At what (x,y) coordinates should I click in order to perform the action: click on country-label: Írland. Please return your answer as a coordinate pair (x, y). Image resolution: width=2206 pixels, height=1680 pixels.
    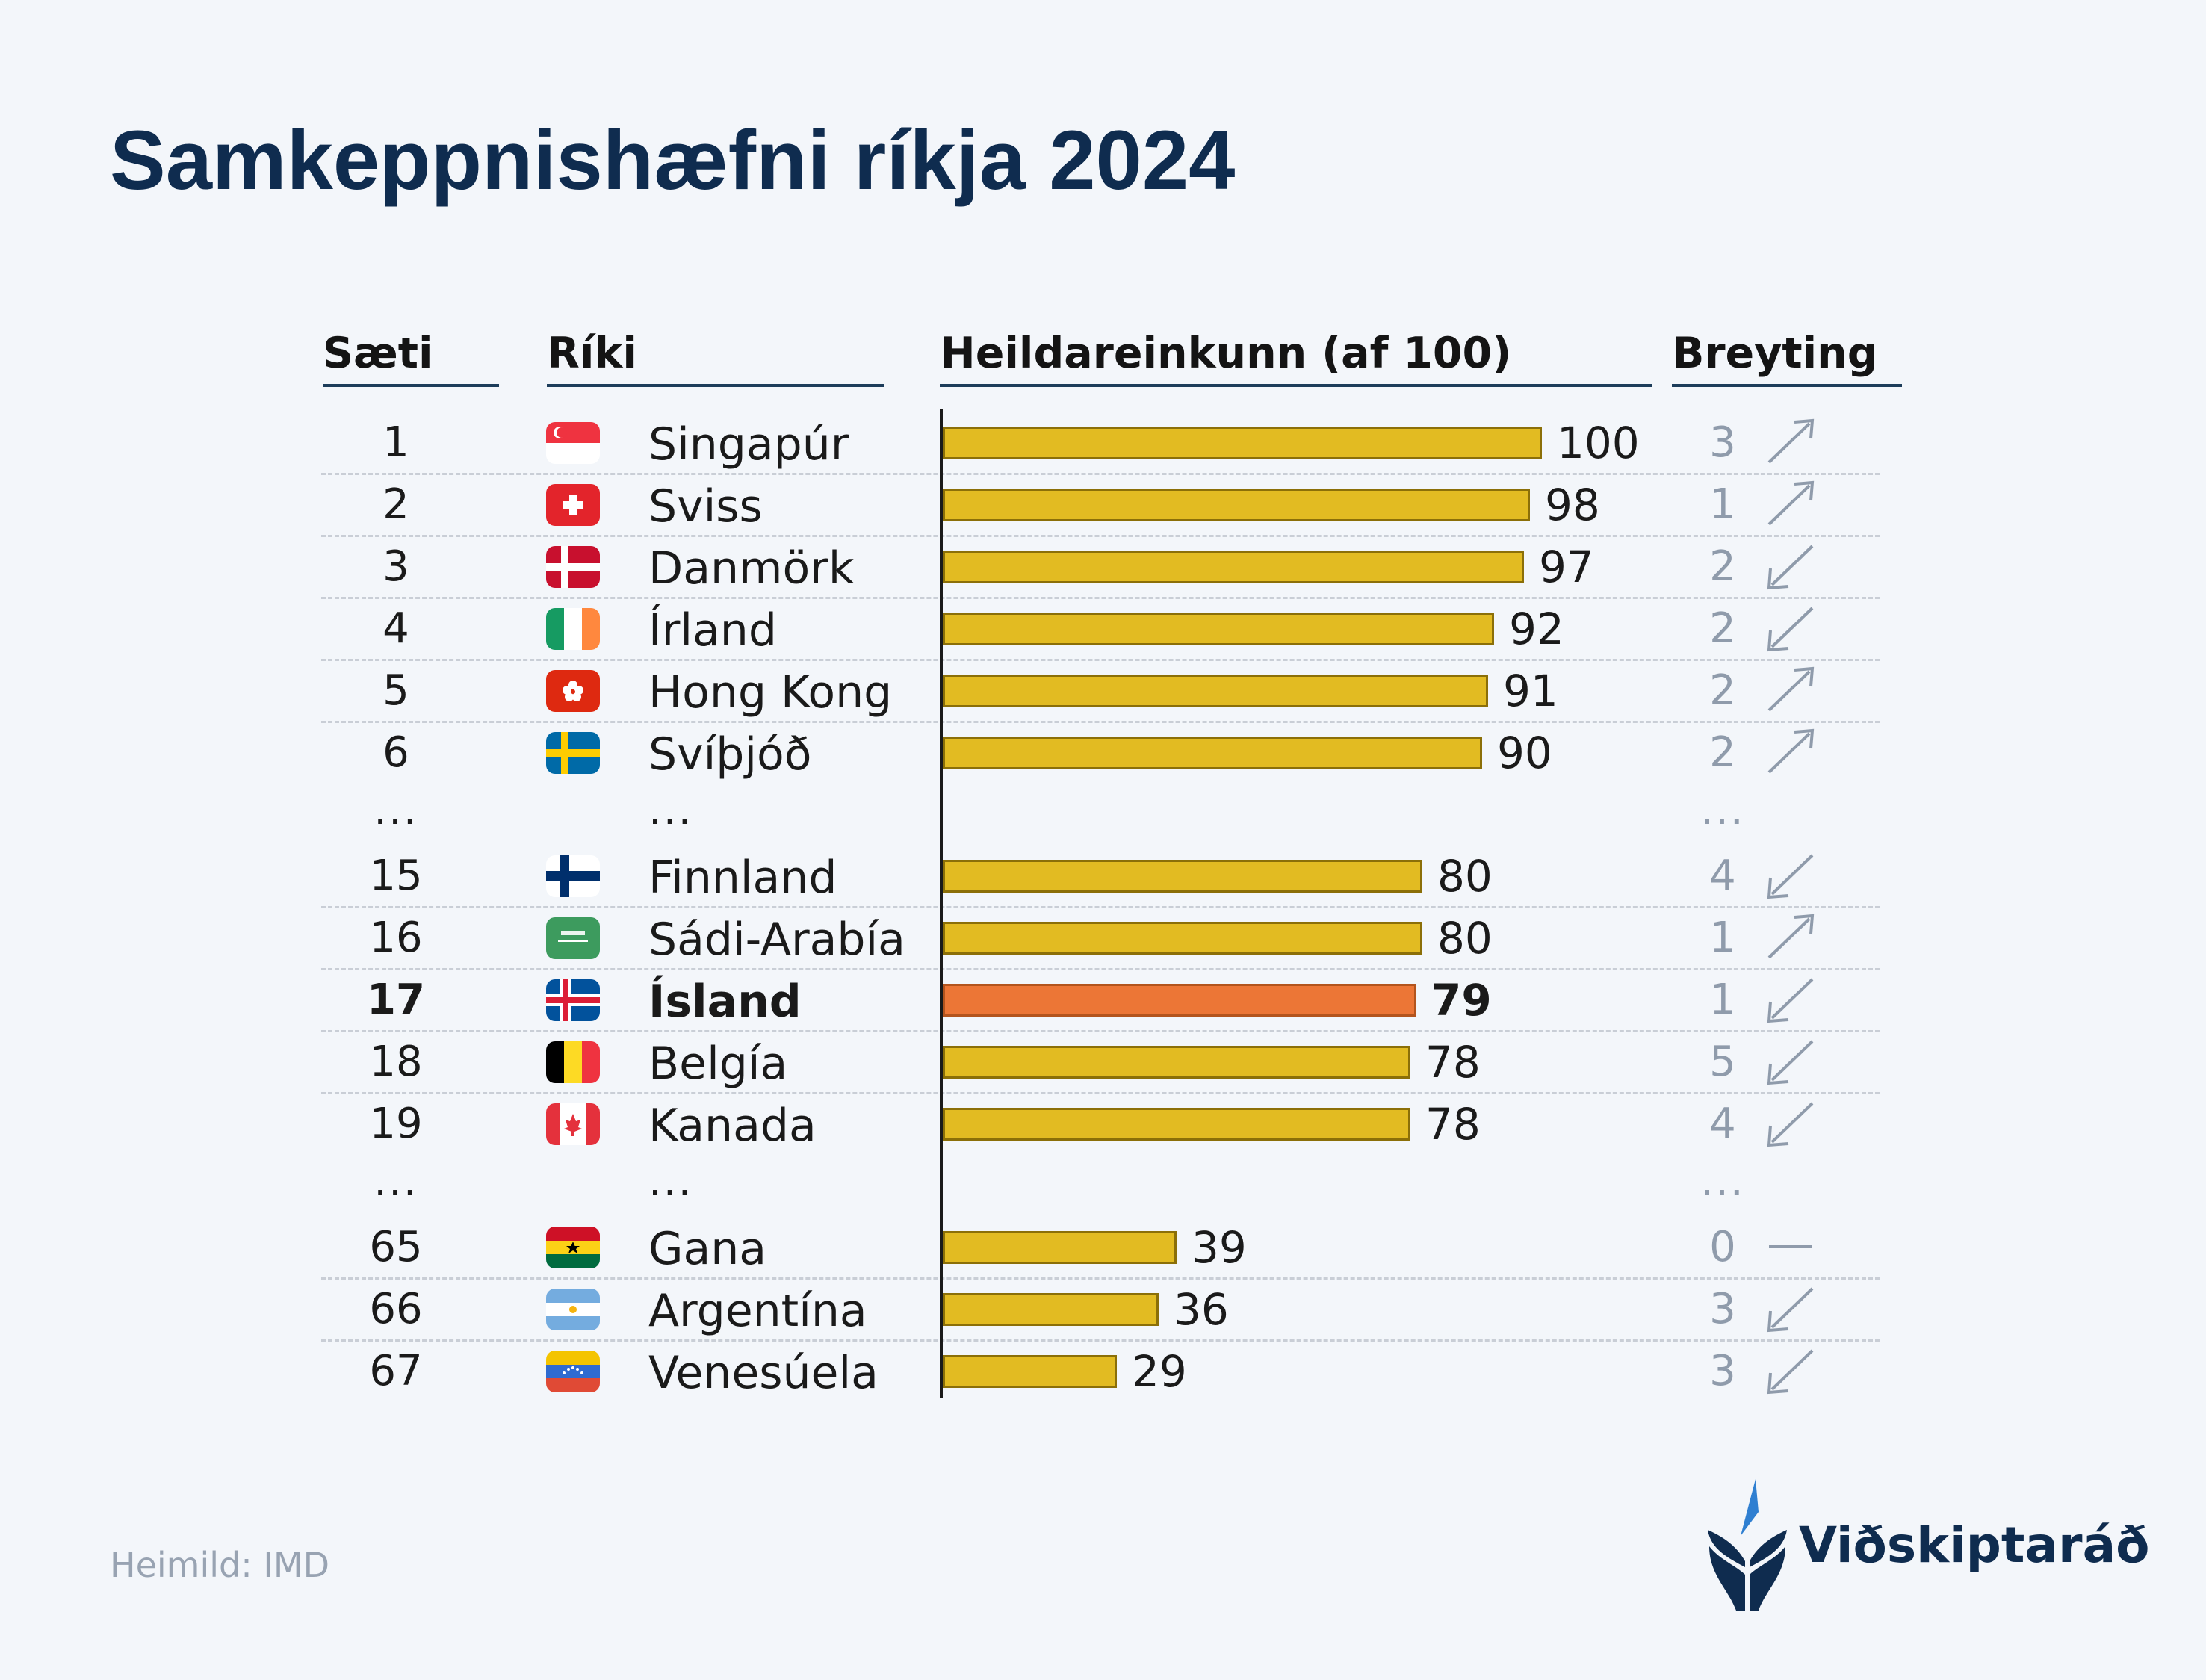
    Looking at the image, I should click on (712, 630).